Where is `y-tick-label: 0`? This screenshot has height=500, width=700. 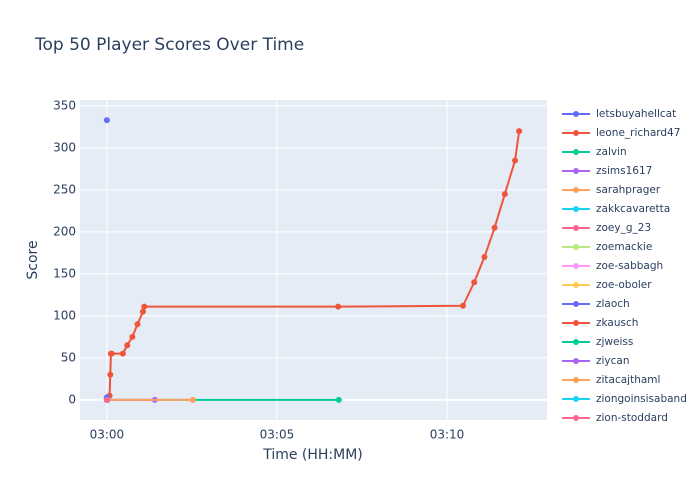
y-tick-label: 0 is located at coordinates (72, 399).